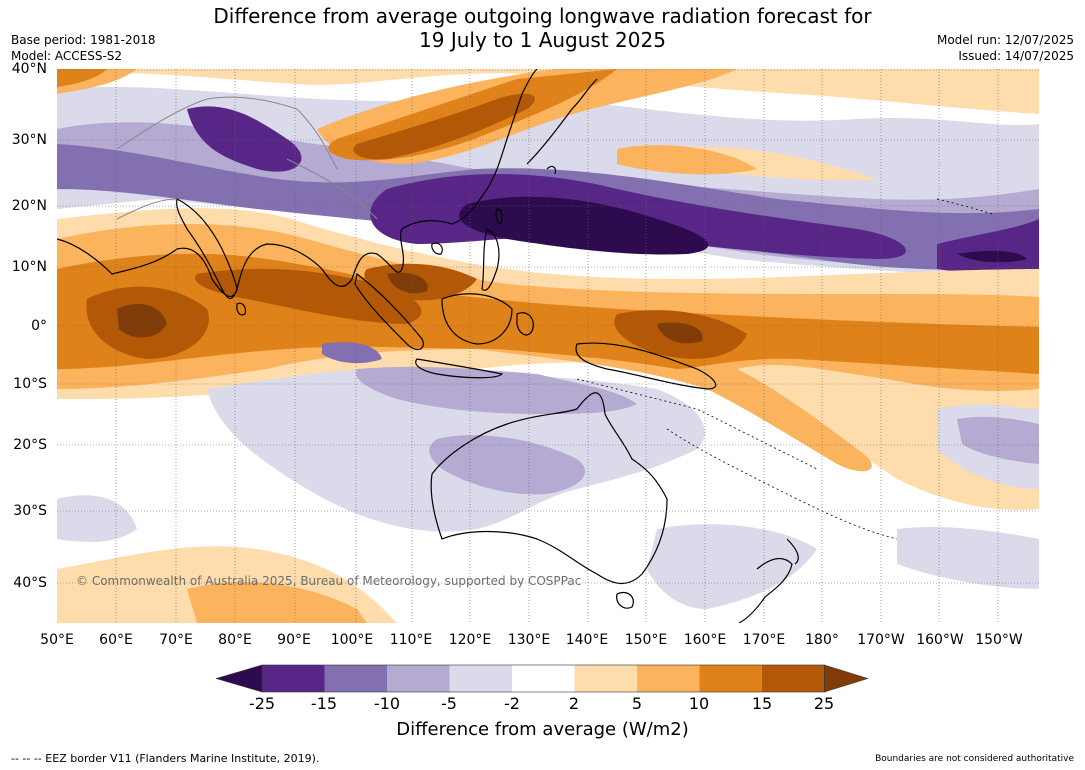 This screenshot has width=1085, height=770. What do you see at coordinates (637, 703) in the screenshot?
I see `colorbar-tick-5: 5` at bounding box center [637, 703].